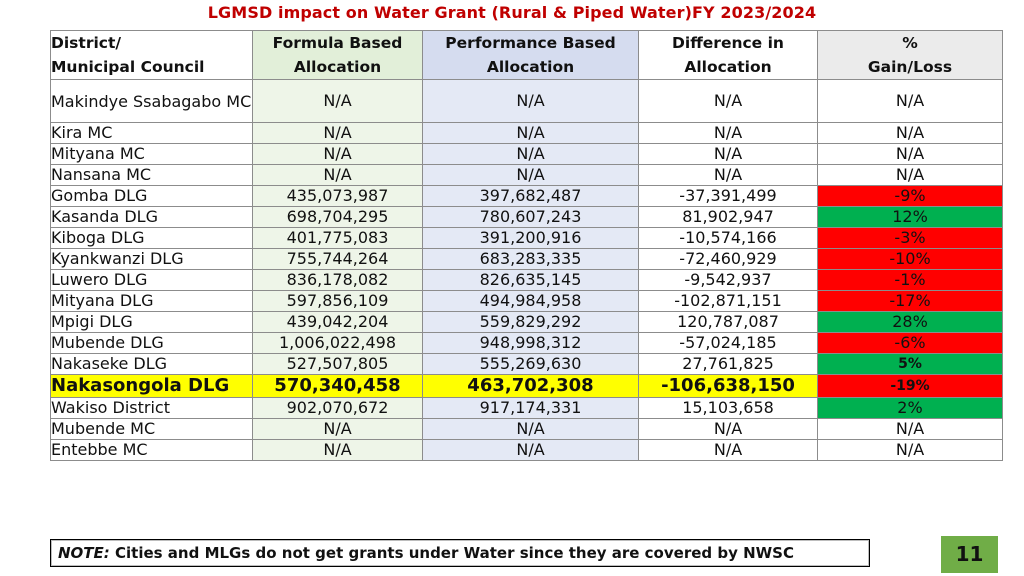  I want to click on formula-cell: 698,704,295, so click(337, 217).